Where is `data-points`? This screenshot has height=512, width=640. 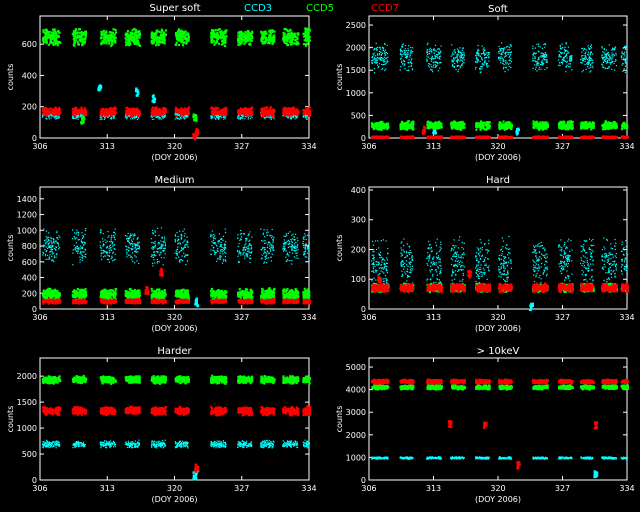
data-points is located at coordinates (499, 91).